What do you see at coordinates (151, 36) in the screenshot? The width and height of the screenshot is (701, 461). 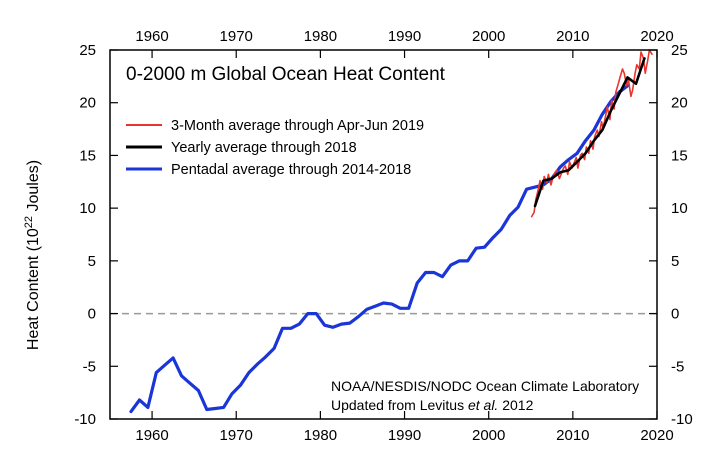 I see `x-tick-label-top-1960: 1960` at bounding box center [151, 36].